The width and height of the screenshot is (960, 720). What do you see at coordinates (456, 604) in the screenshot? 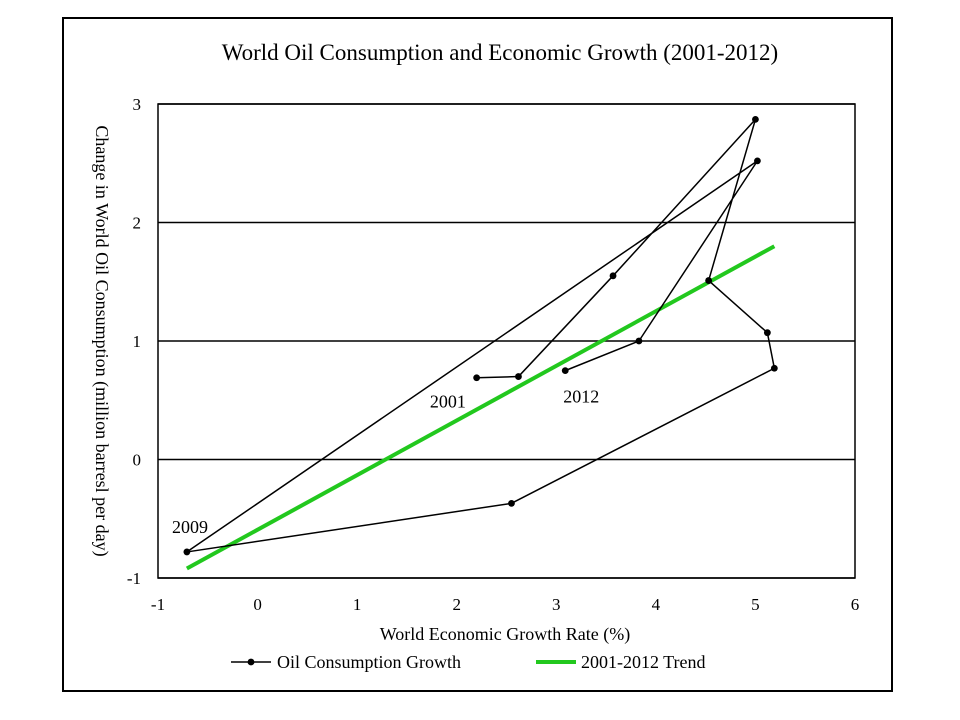
I see `x-tick-label: 2` at bounding box center [456, 604].